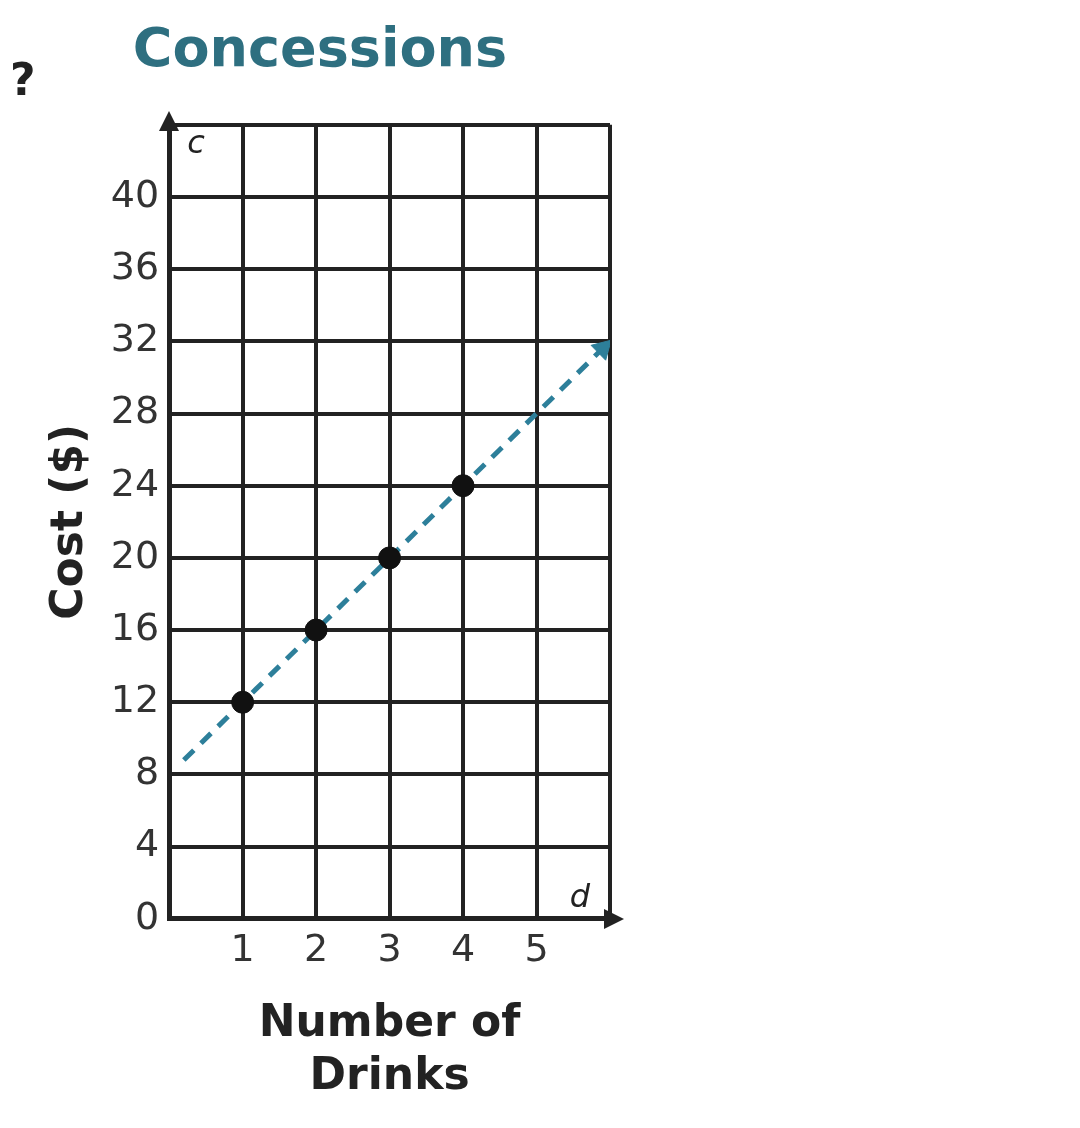 This screenshot has height=1128, width=1080. I want to click on y-tick-label: 28, so click(135, 410).